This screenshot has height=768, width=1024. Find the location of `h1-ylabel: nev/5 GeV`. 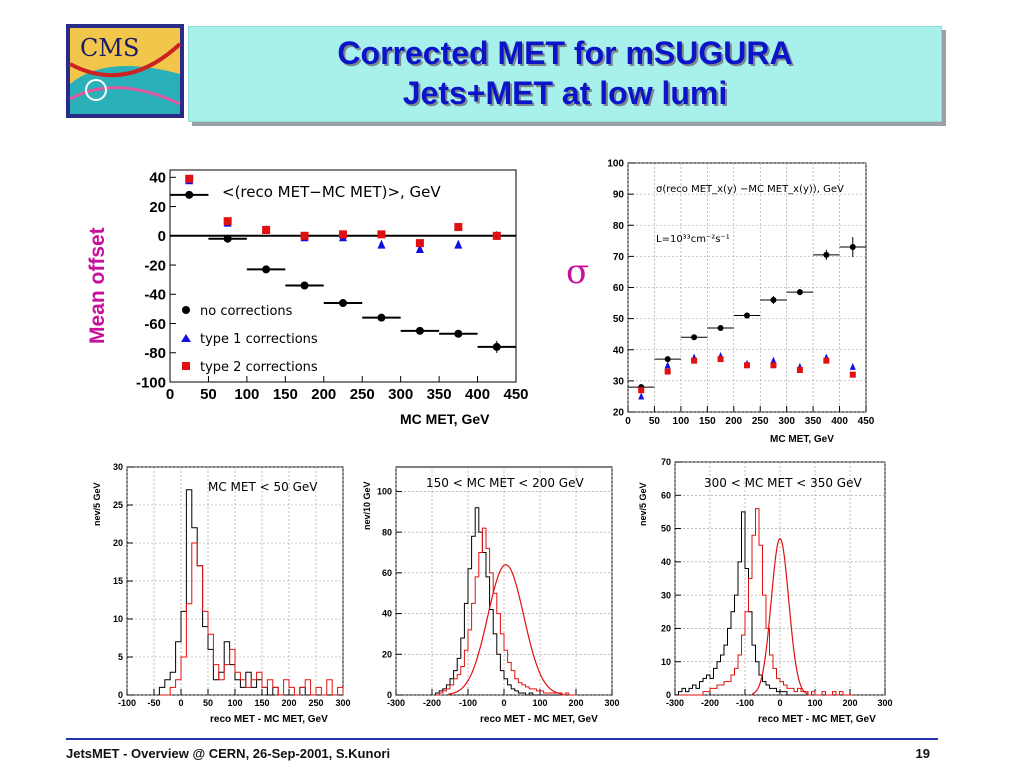

h1-ylabel: nev/5 GeV is located at coordinates (97, 504).